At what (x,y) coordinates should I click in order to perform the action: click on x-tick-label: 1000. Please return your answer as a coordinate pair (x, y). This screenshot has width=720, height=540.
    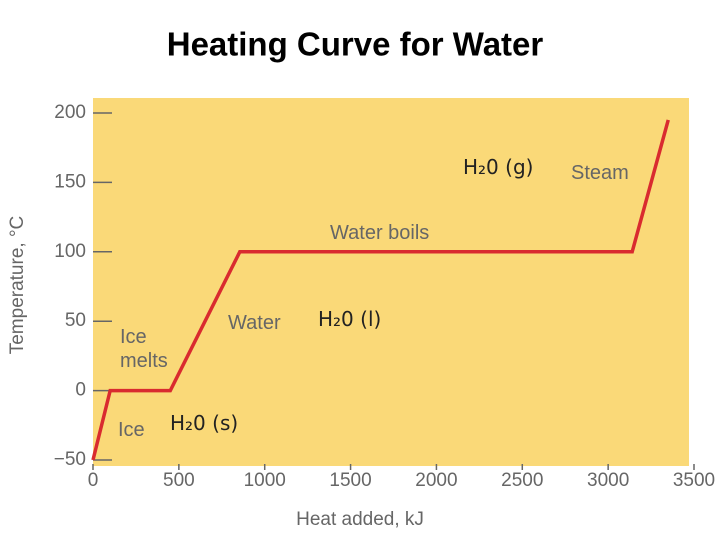
    Looking at the image, I should click on (265, 480).